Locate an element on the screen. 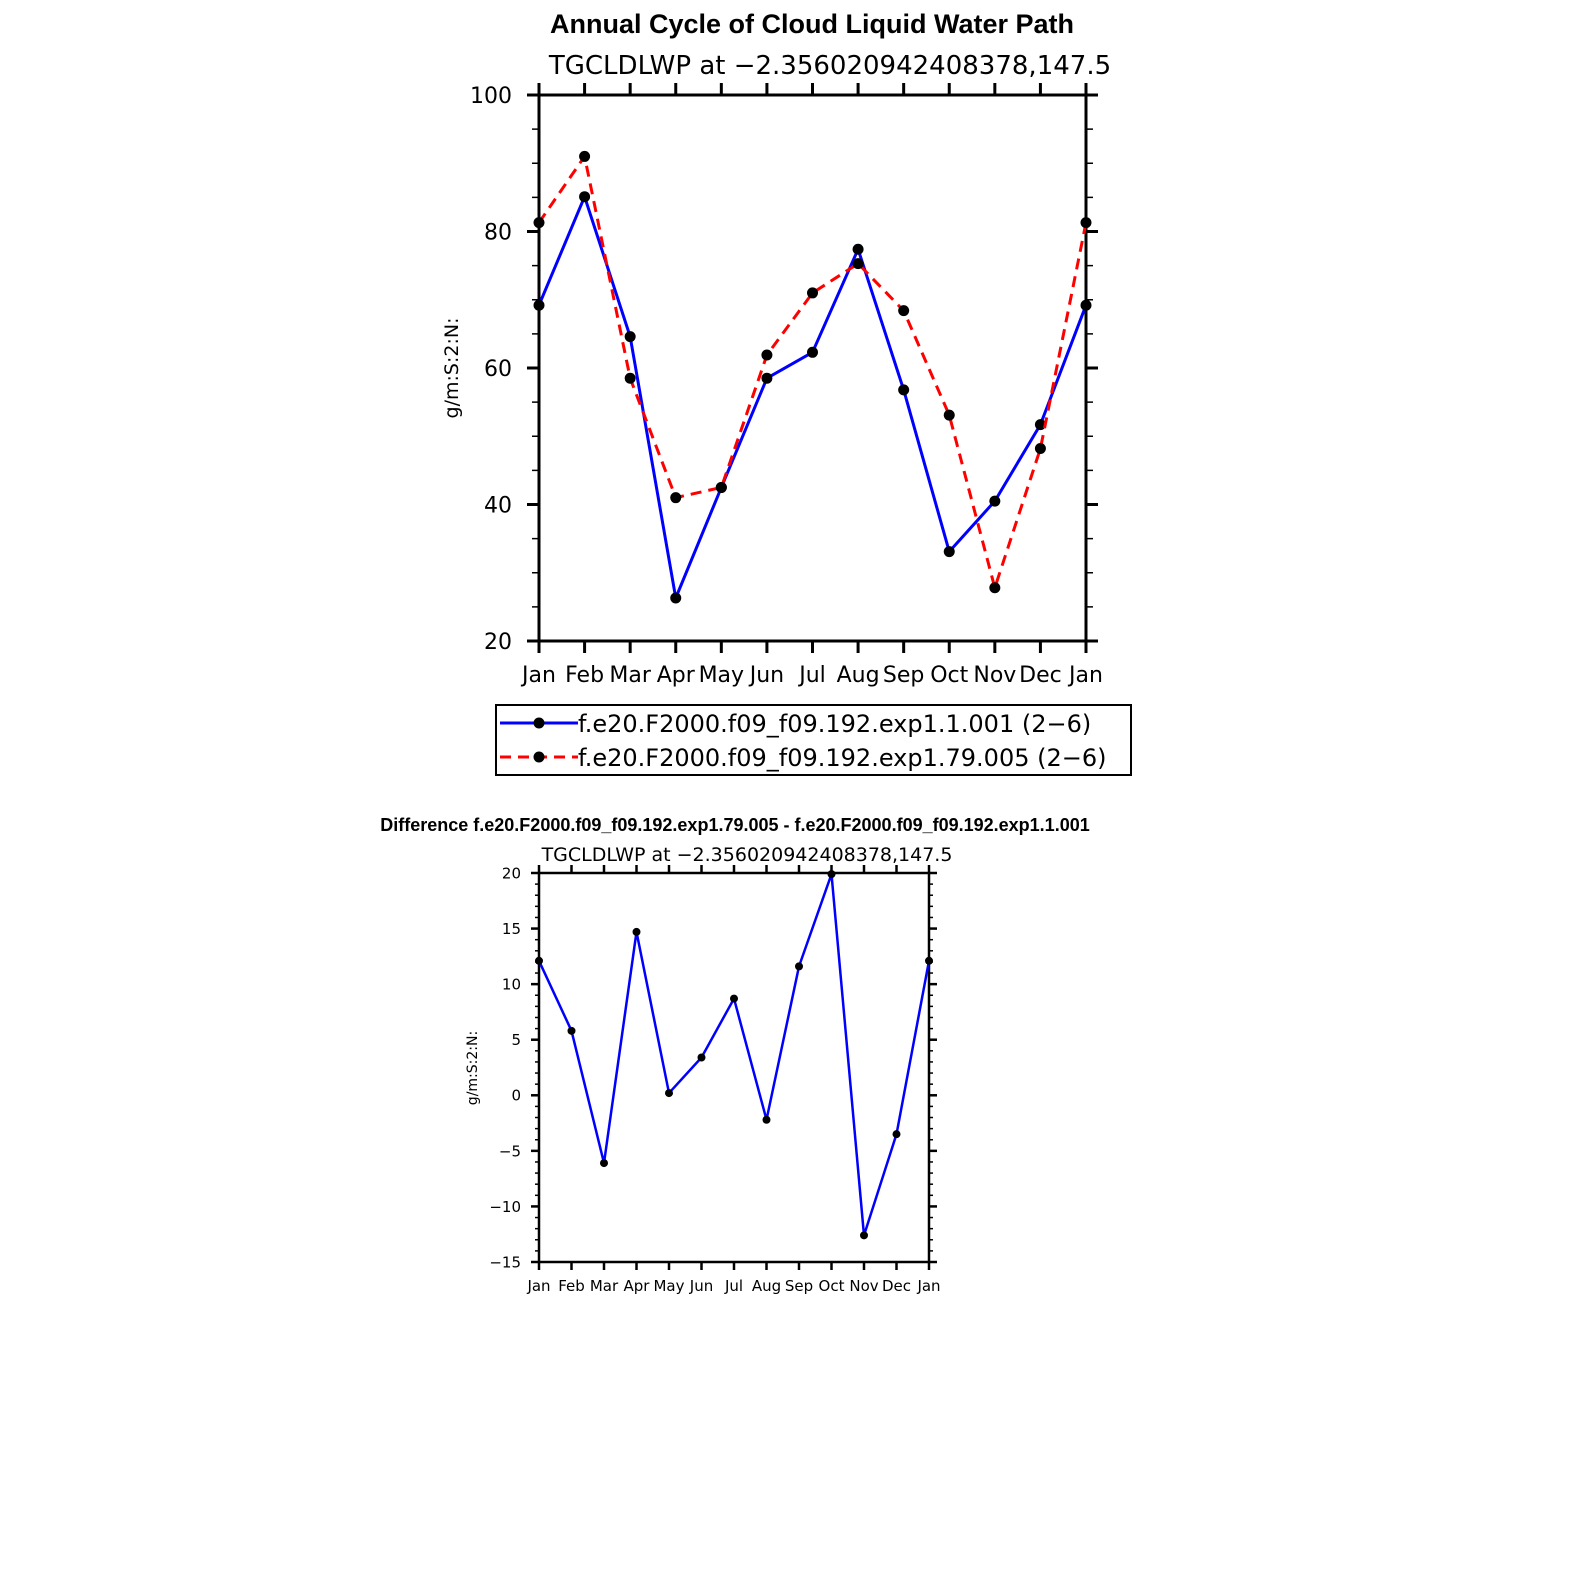 This screenshot has width=1574, height=1574. series-2-line is located at coordinates (812, 372).